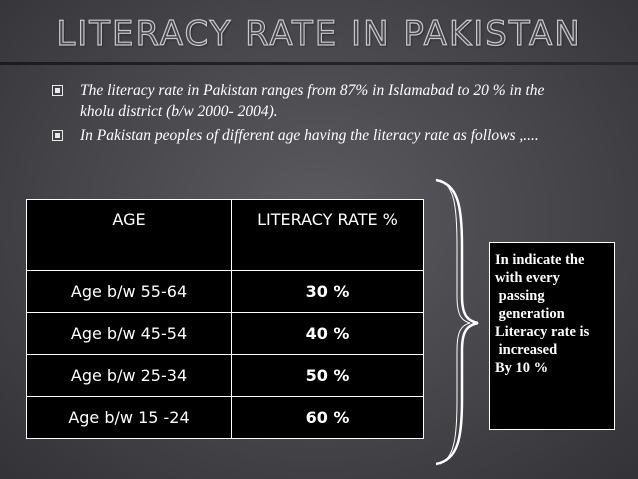 This screenshot has width=638, height=479. What do you see at coordinates (327, 375) in the screenshot?
I see `rate-cell: 50 %` at bounding box center [327, 375].